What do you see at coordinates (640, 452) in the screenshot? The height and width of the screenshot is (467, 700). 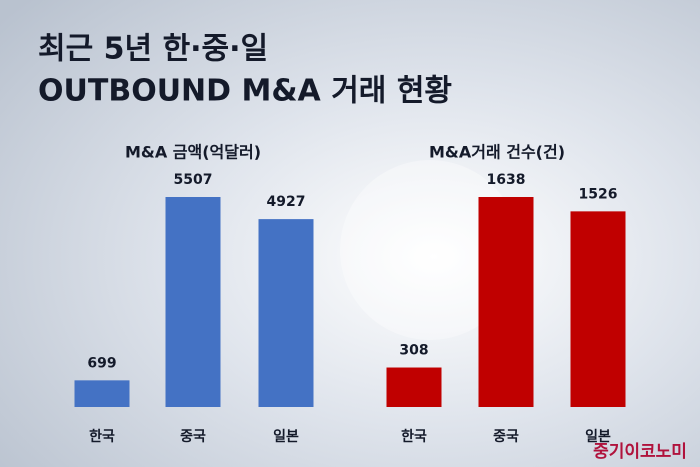 I see `watermark: 중기이코노미` at bounding box center [640, 452].